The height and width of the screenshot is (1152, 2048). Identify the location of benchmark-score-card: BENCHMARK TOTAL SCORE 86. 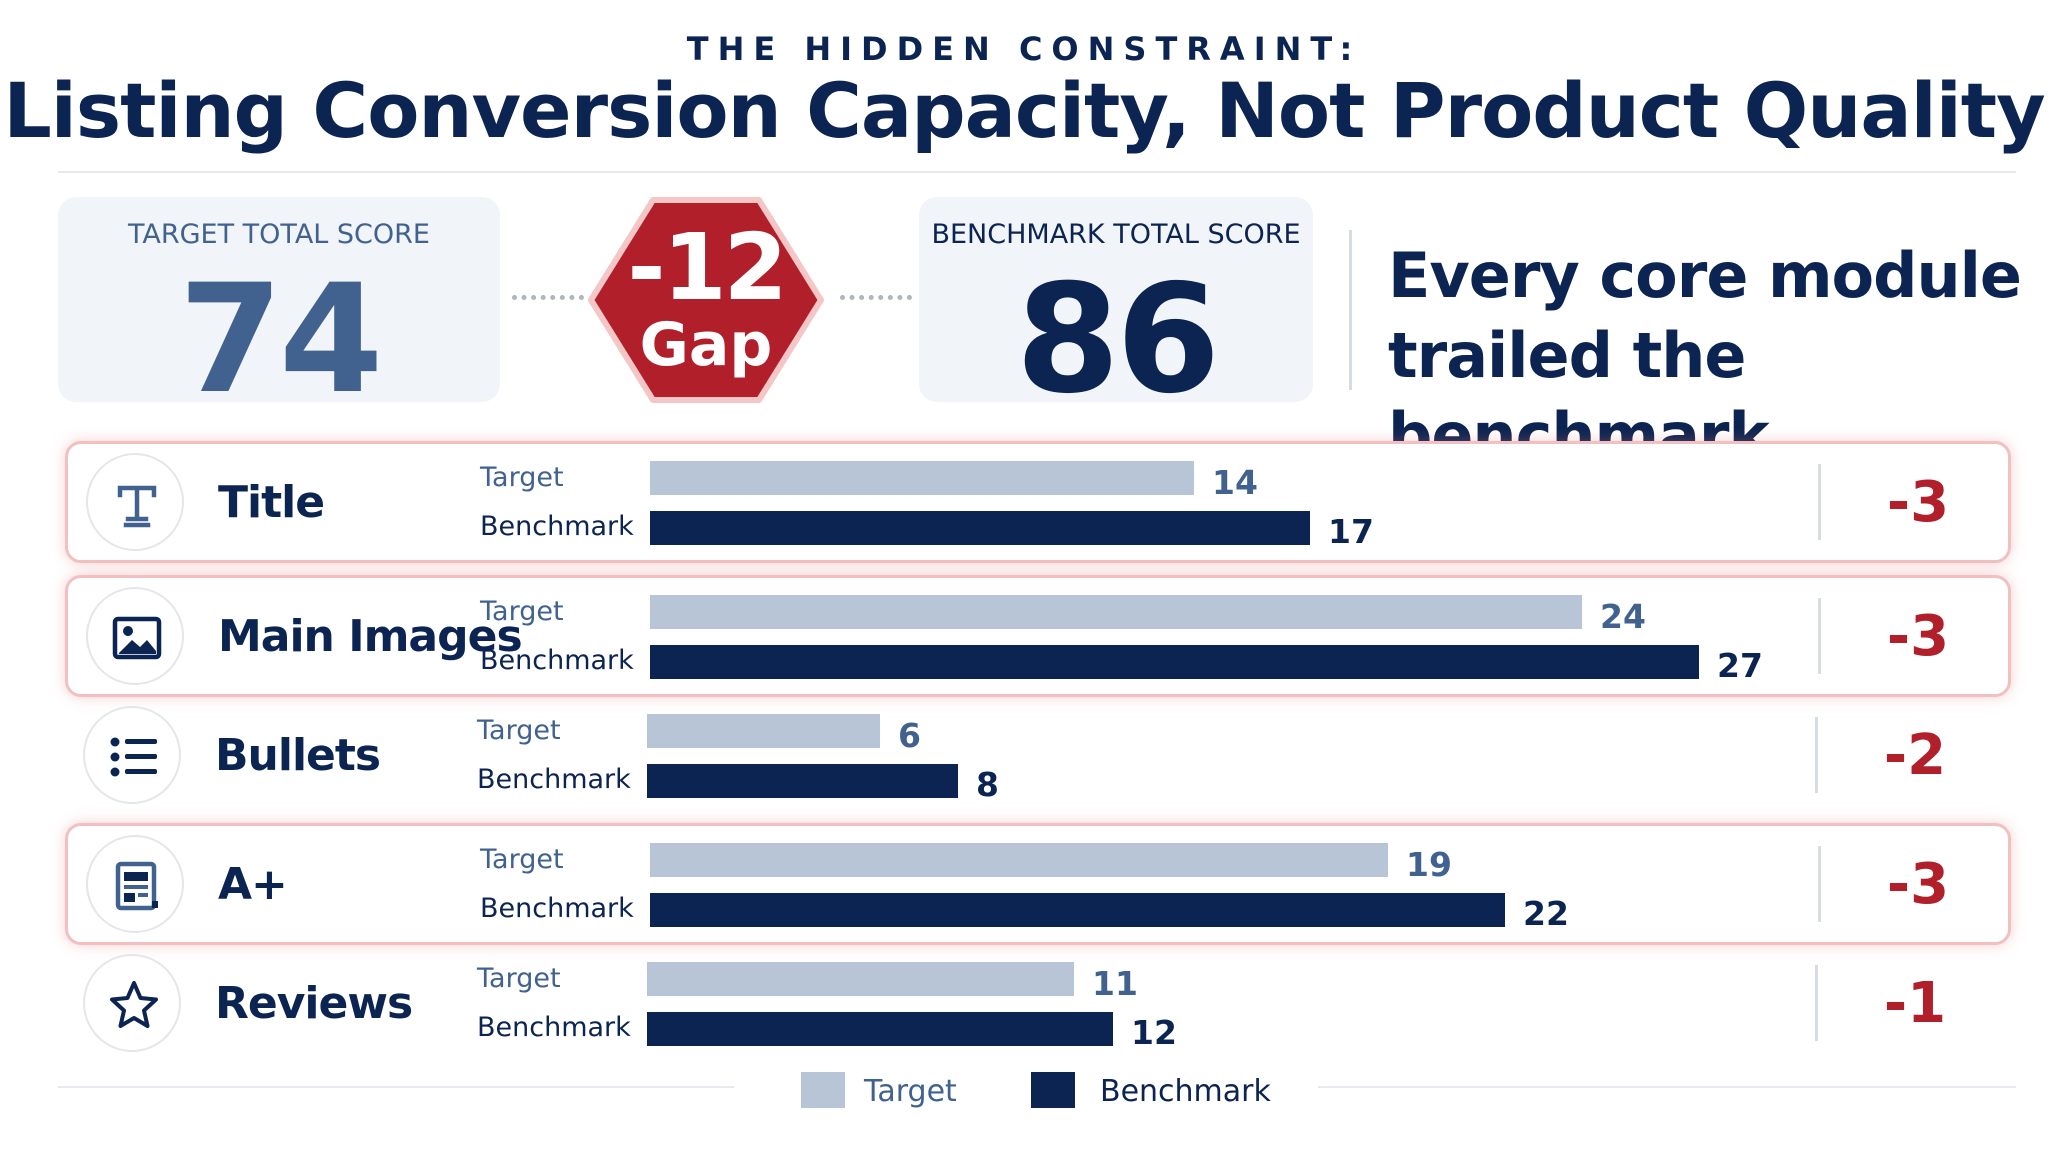
(1116, 312).